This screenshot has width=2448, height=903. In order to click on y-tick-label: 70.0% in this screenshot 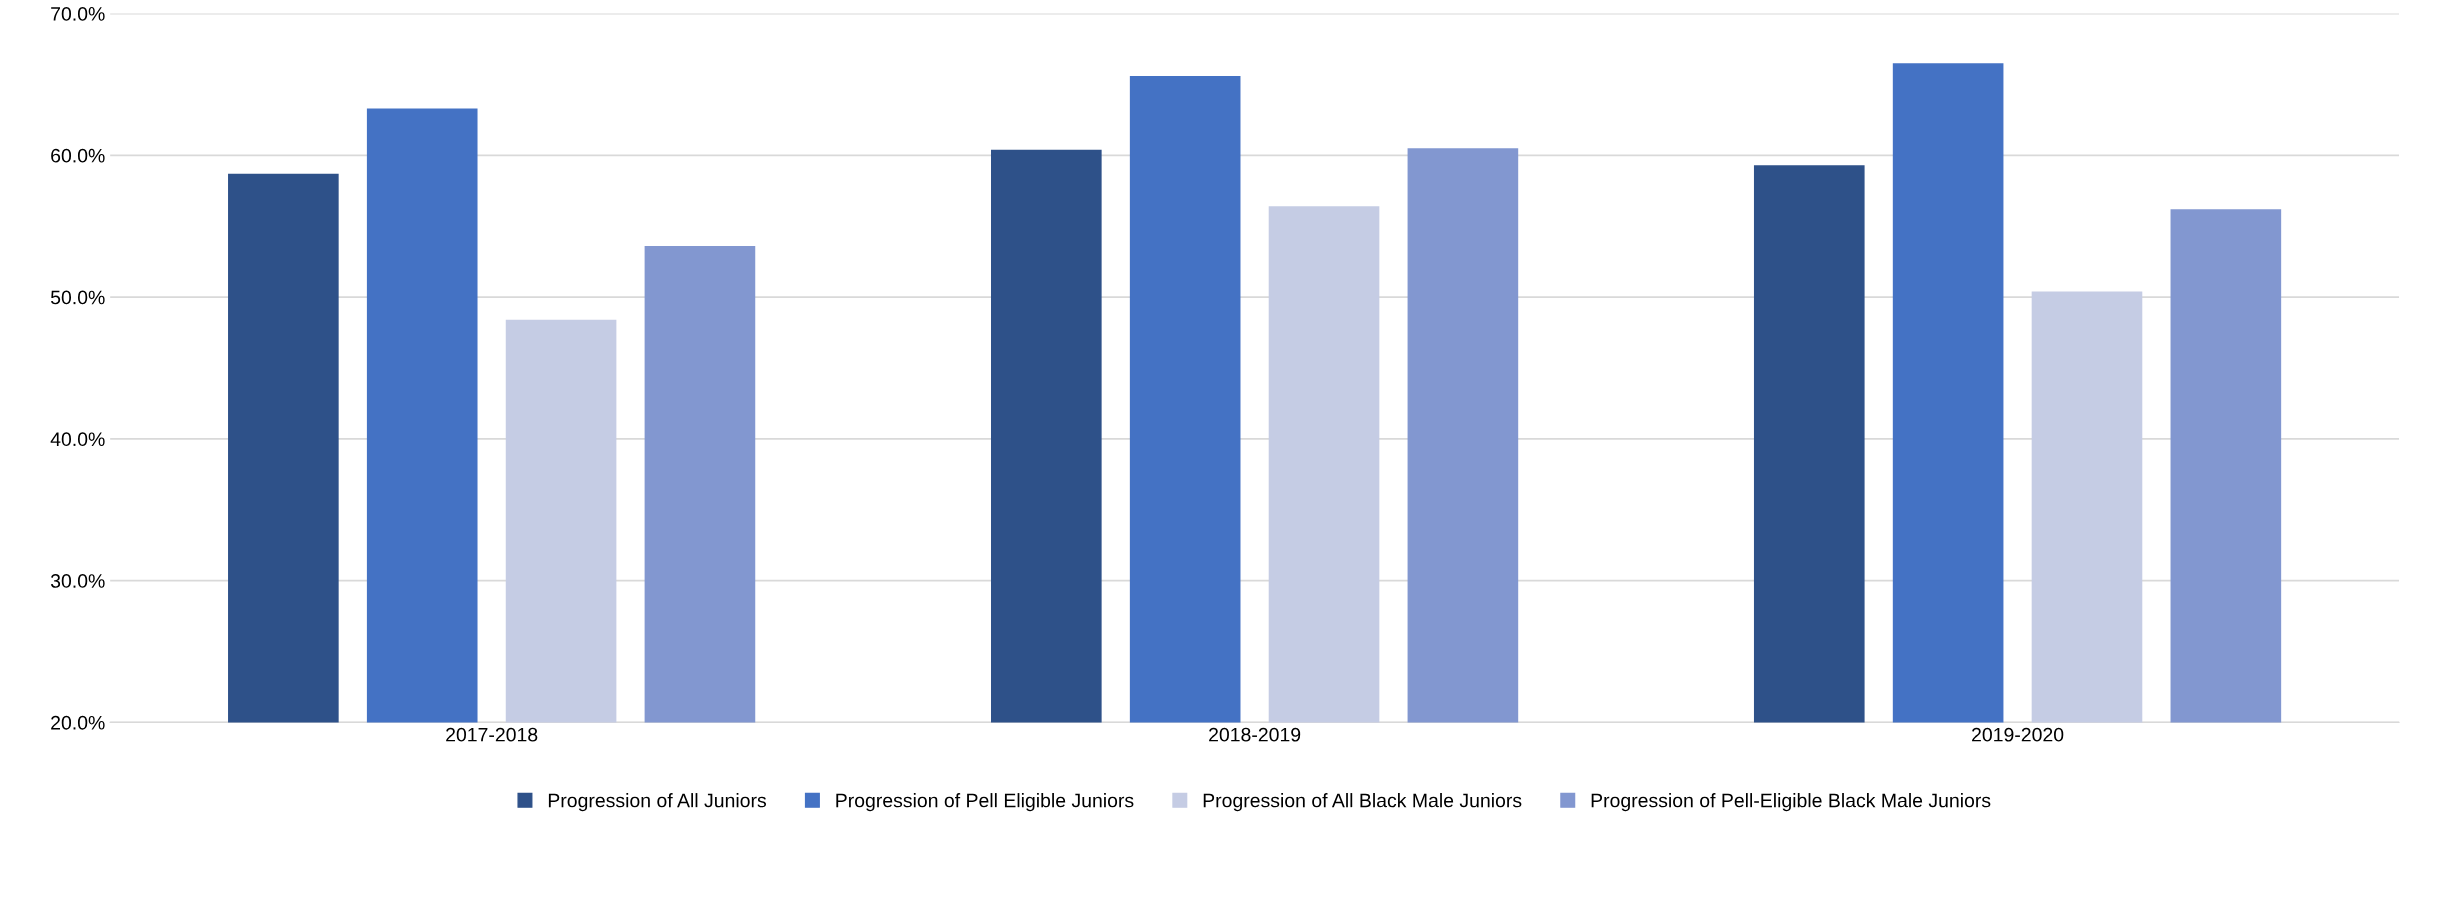, I will do `click(78, 14)`.